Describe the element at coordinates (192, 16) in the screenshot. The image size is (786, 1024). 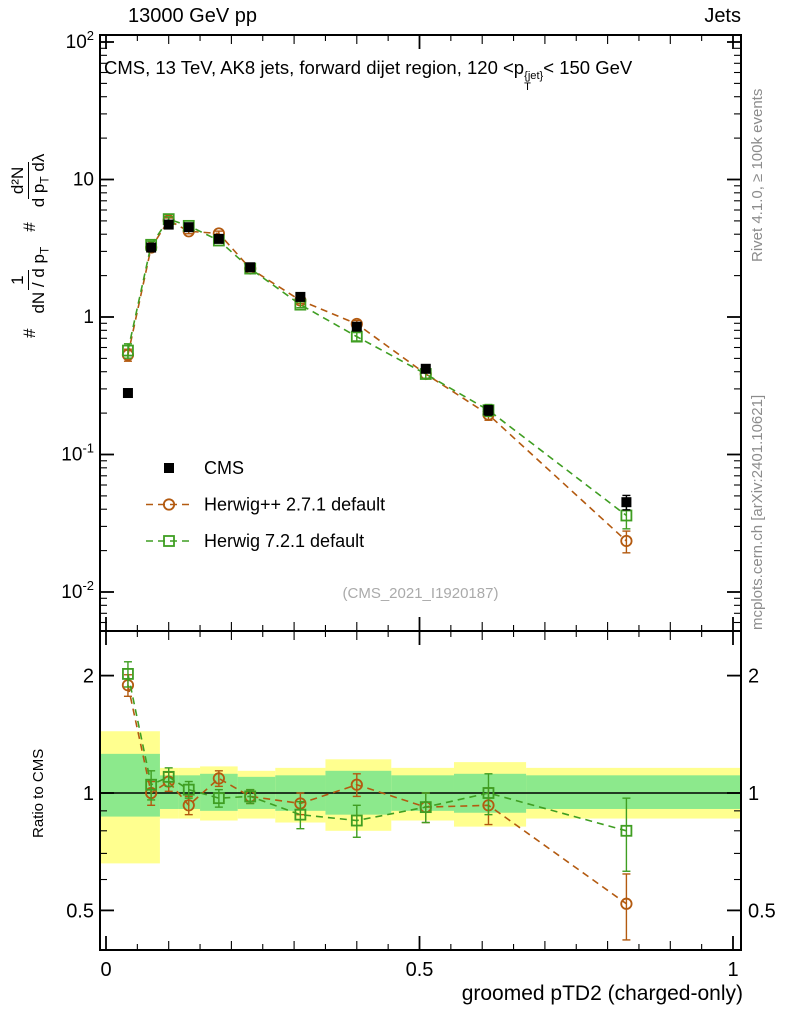
I see `beam-energy-label: 13000 GeV pp` at that location.